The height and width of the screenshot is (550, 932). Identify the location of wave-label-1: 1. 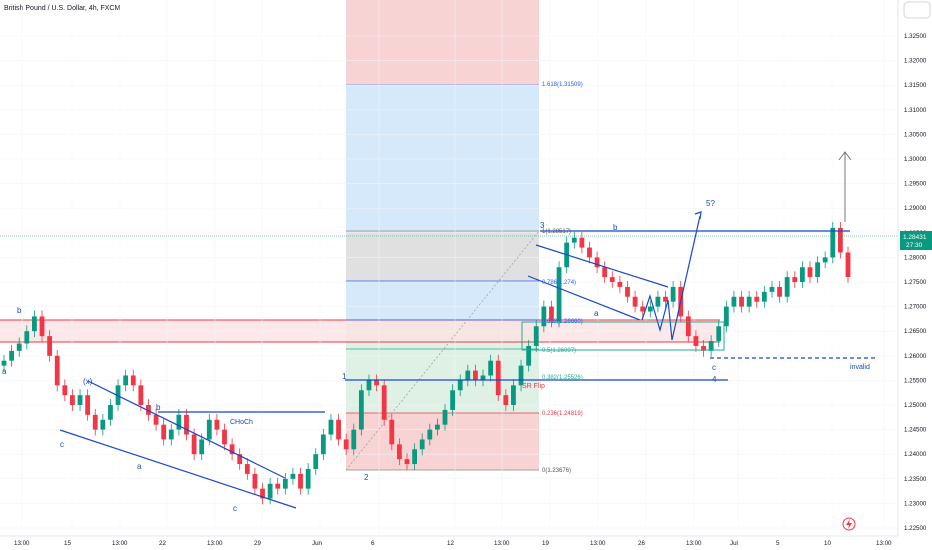
(344, 376).